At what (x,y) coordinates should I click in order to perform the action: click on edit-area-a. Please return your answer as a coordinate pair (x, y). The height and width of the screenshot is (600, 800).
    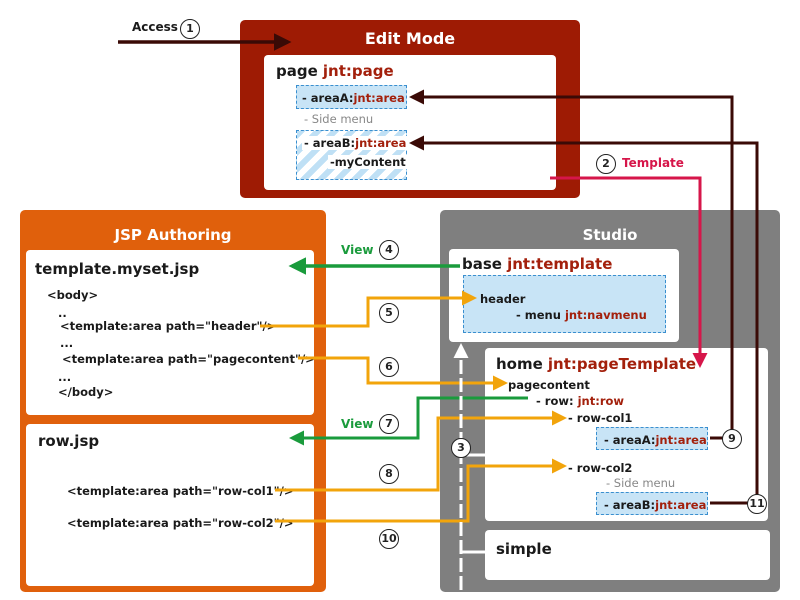
    Looking at the image, I should click on (351, 97).